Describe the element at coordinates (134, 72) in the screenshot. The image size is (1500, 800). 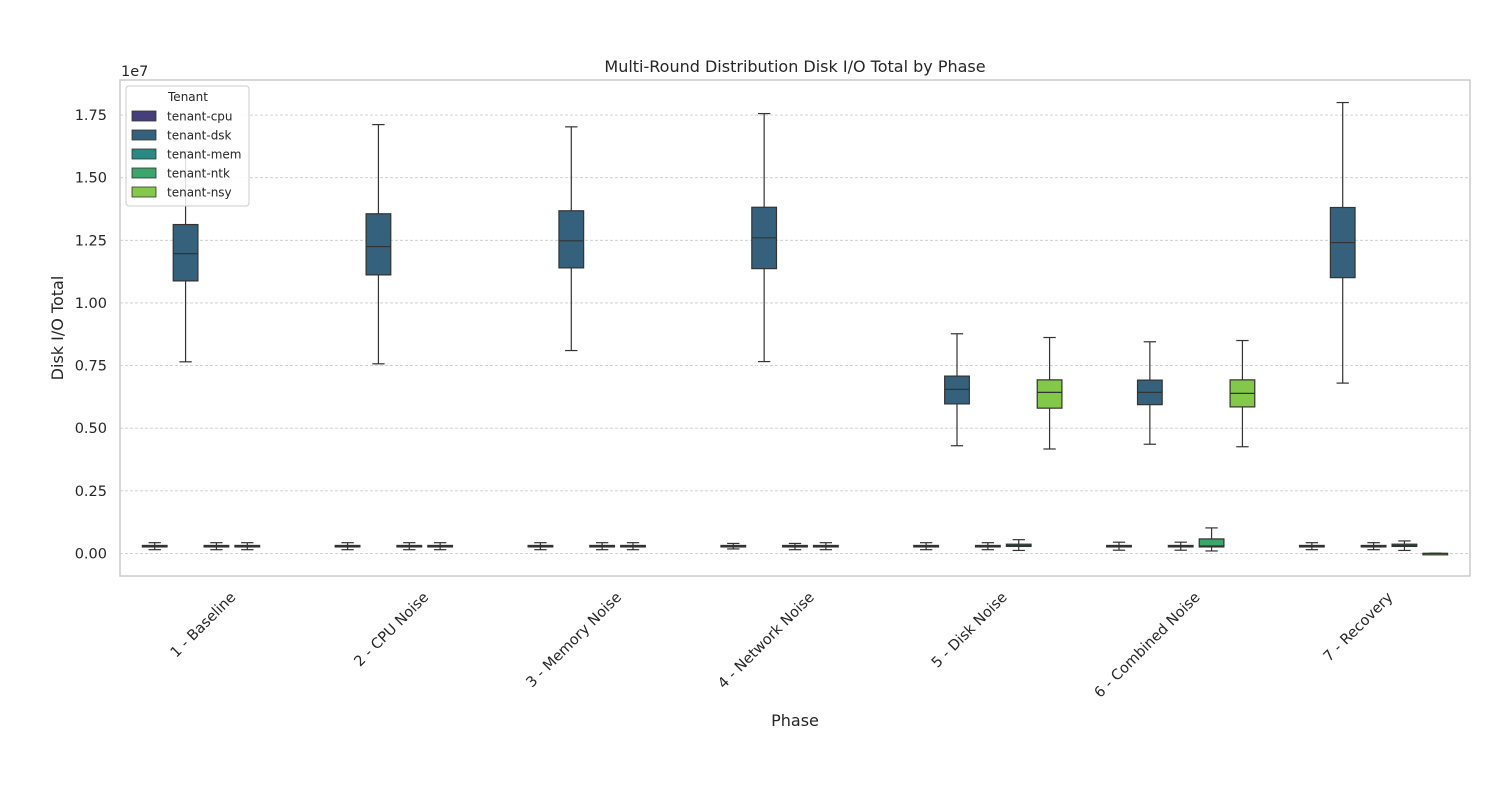
I see `y-offset-label: 1e7` at that location.